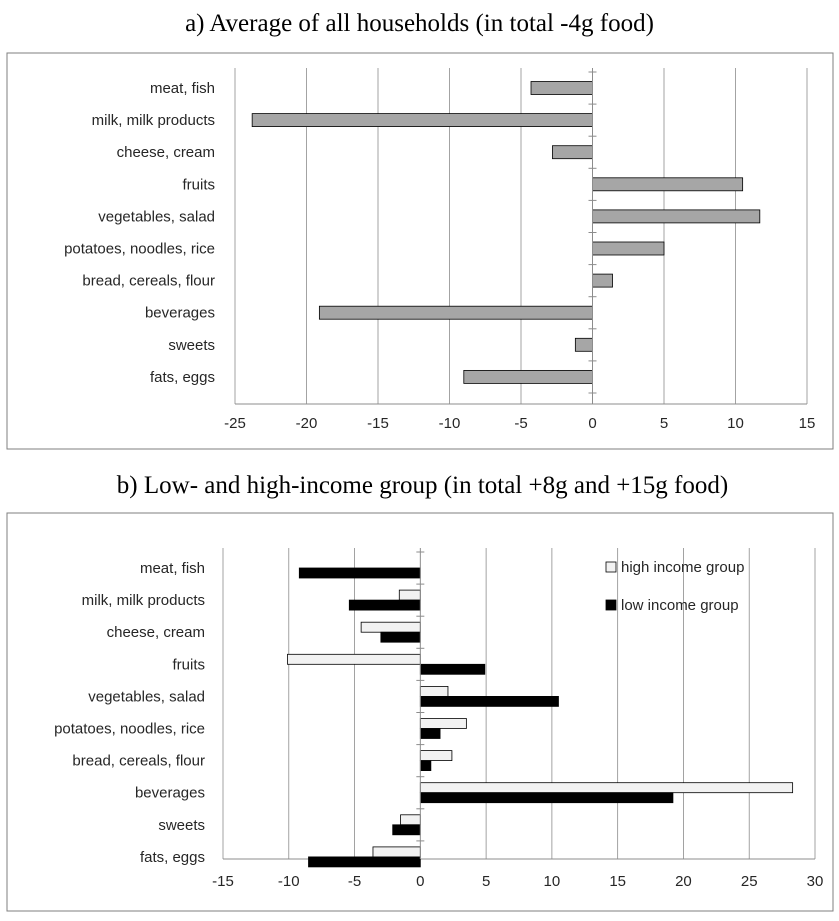  What do you see at coordinates (680, 605) in the screenshot?
I see `legend-label: low income group` at bounding box center [680, 605].